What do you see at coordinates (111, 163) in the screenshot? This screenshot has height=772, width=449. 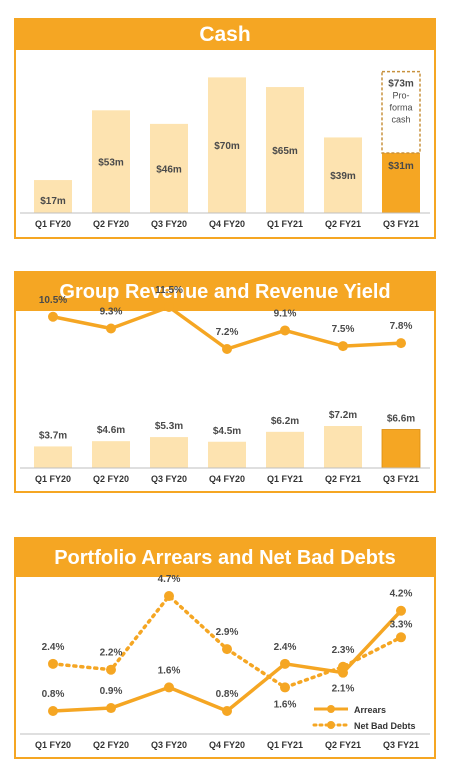 I see `bar-value-label: $53m` at bounding box center [111, 163].